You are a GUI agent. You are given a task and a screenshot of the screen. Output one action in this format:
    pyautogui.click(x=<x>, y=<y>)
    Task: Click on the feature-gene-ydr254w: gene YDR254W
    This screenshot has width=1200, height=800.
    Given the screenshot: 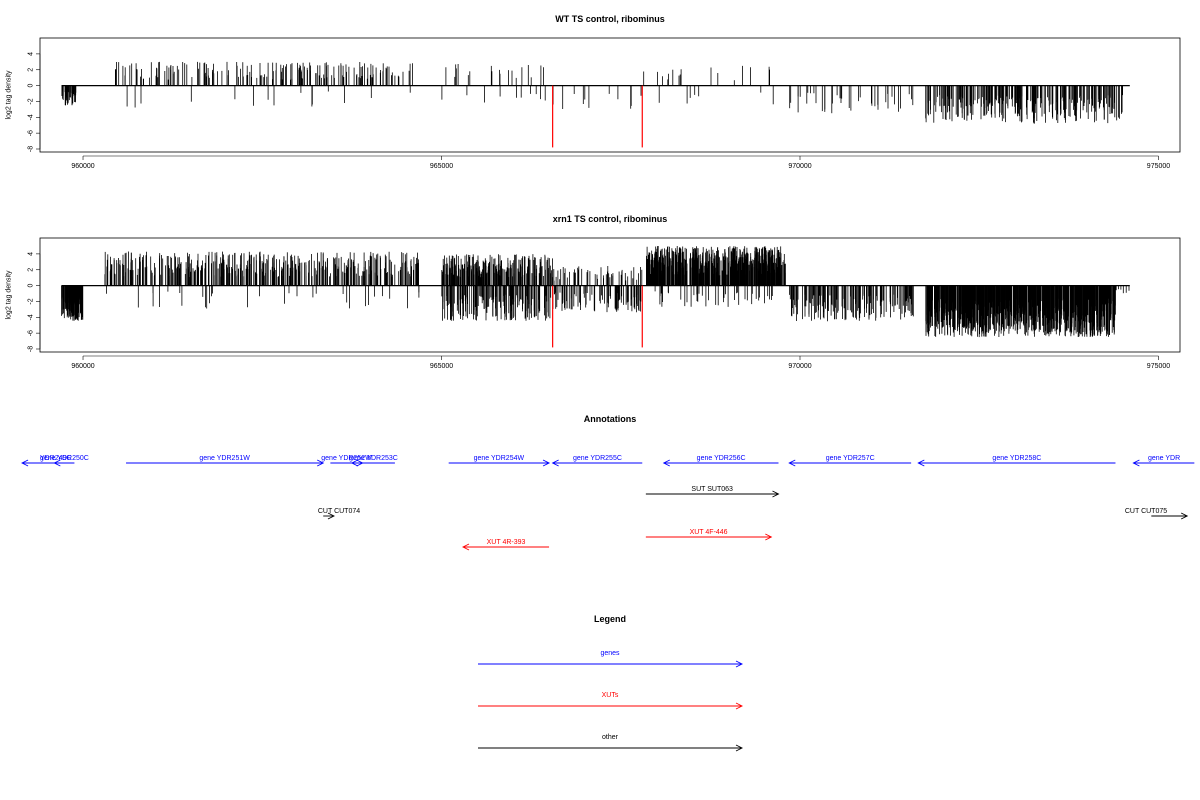 What is the action you would take?
    pyautogui.click(x=499, y=461)
    